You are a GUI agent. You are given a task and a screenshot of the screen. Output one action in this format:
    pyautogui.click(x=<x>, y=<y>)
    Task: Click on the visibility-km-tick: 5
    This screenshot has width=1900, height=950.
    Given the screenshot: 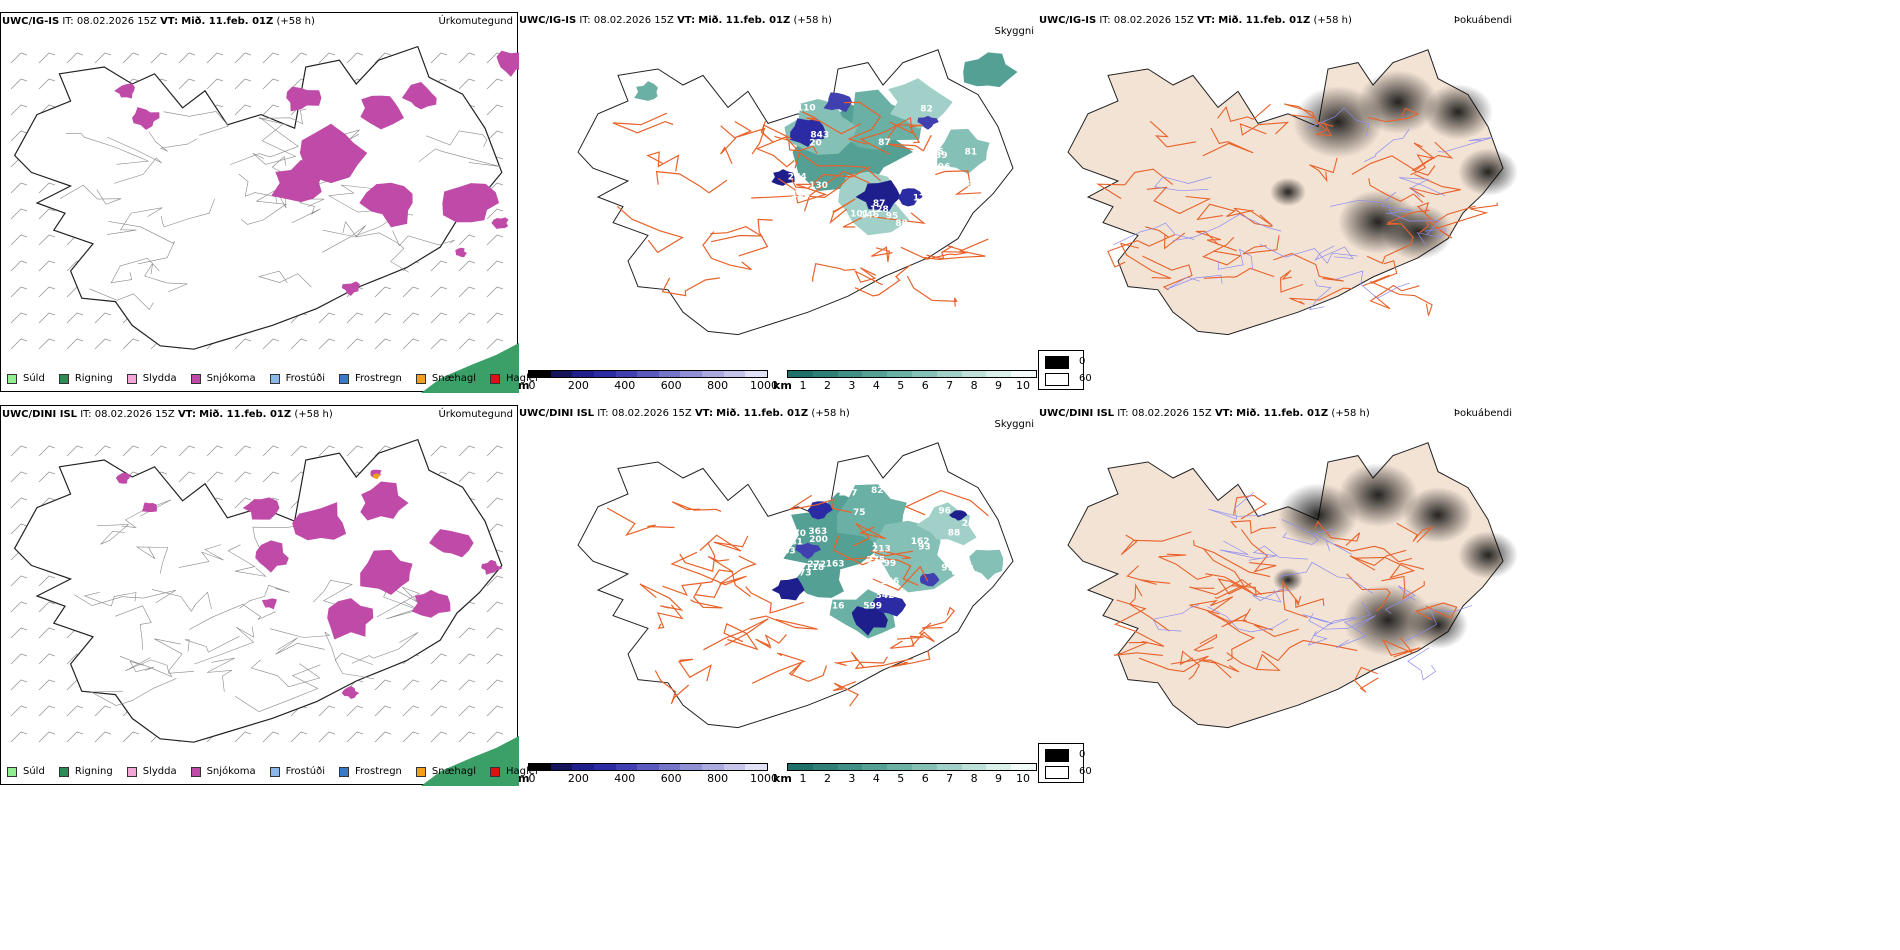 What is the action you would take?
    pyautogui.click(x=901, y=778)
    